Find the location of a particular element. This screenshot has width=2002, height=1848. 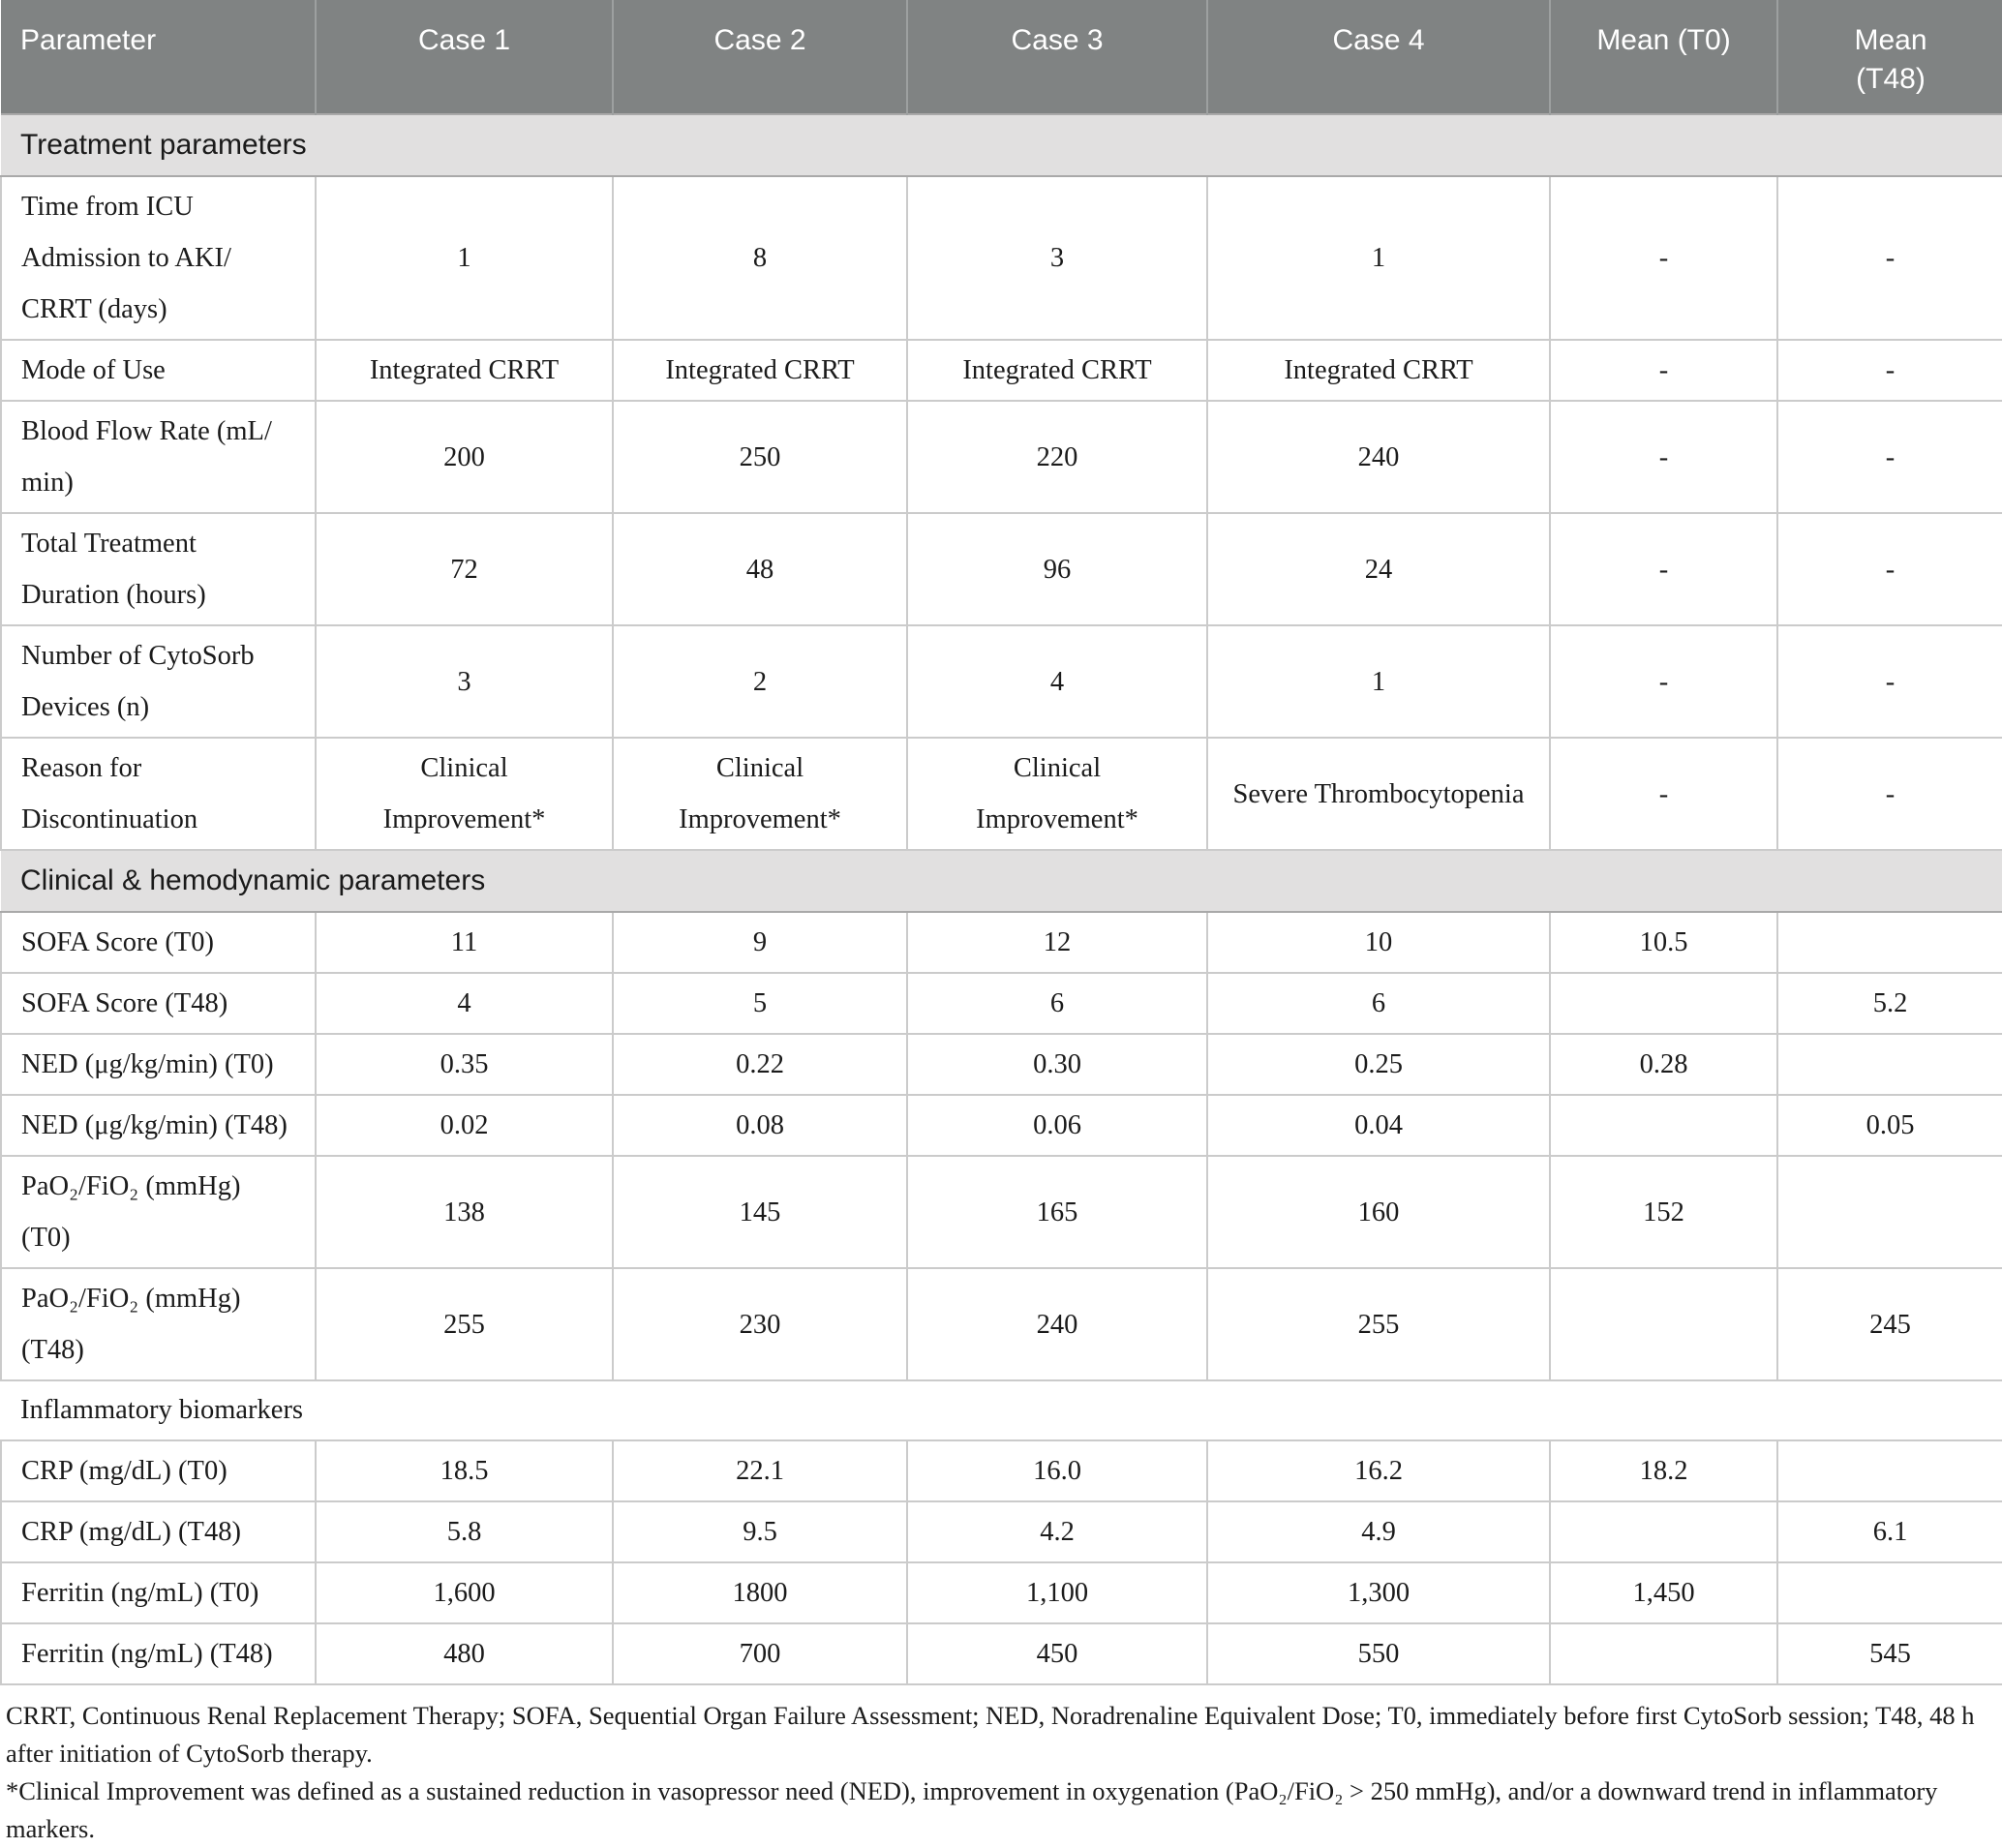

table-row: Ferritin (ng/mL) (T48) 480 700 450 550 545 is located at coordinates (1001, 1653).